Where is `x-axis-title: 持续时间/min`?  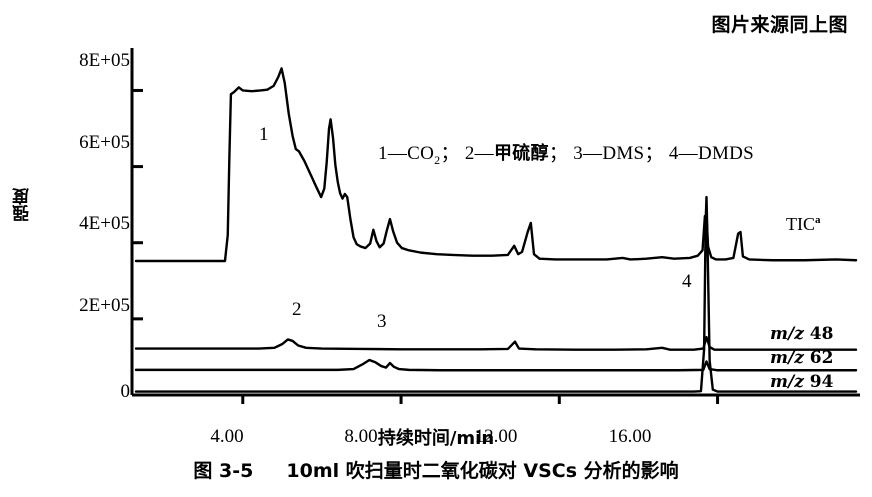 x-axis-title: 持续时间/min is located at coordinates (436, 438).